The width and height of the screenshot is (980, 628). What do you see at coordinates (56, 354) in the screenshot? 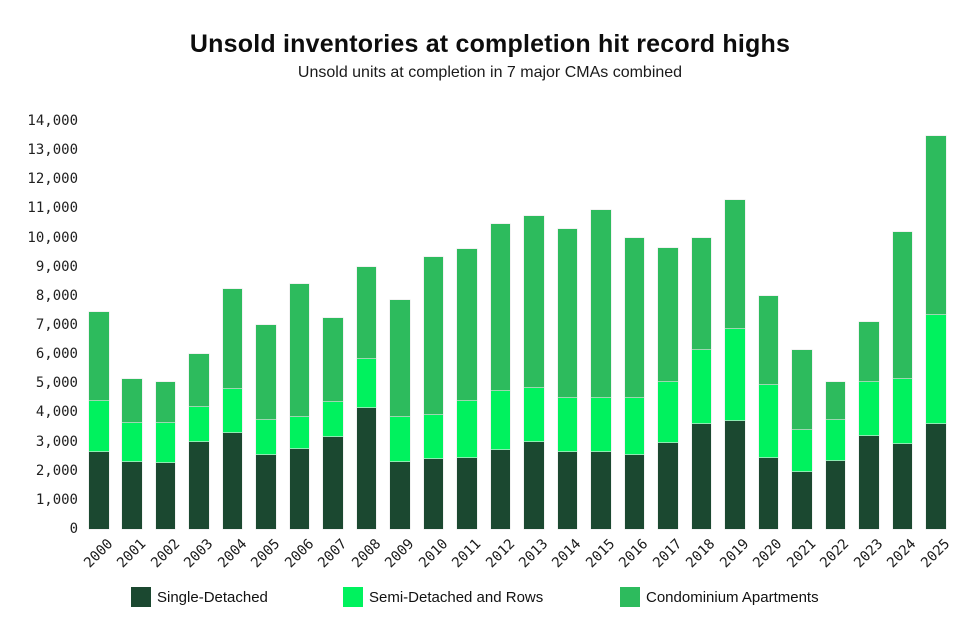
I see `y-tick-label: 6,000` at bounding box center [56, 354].